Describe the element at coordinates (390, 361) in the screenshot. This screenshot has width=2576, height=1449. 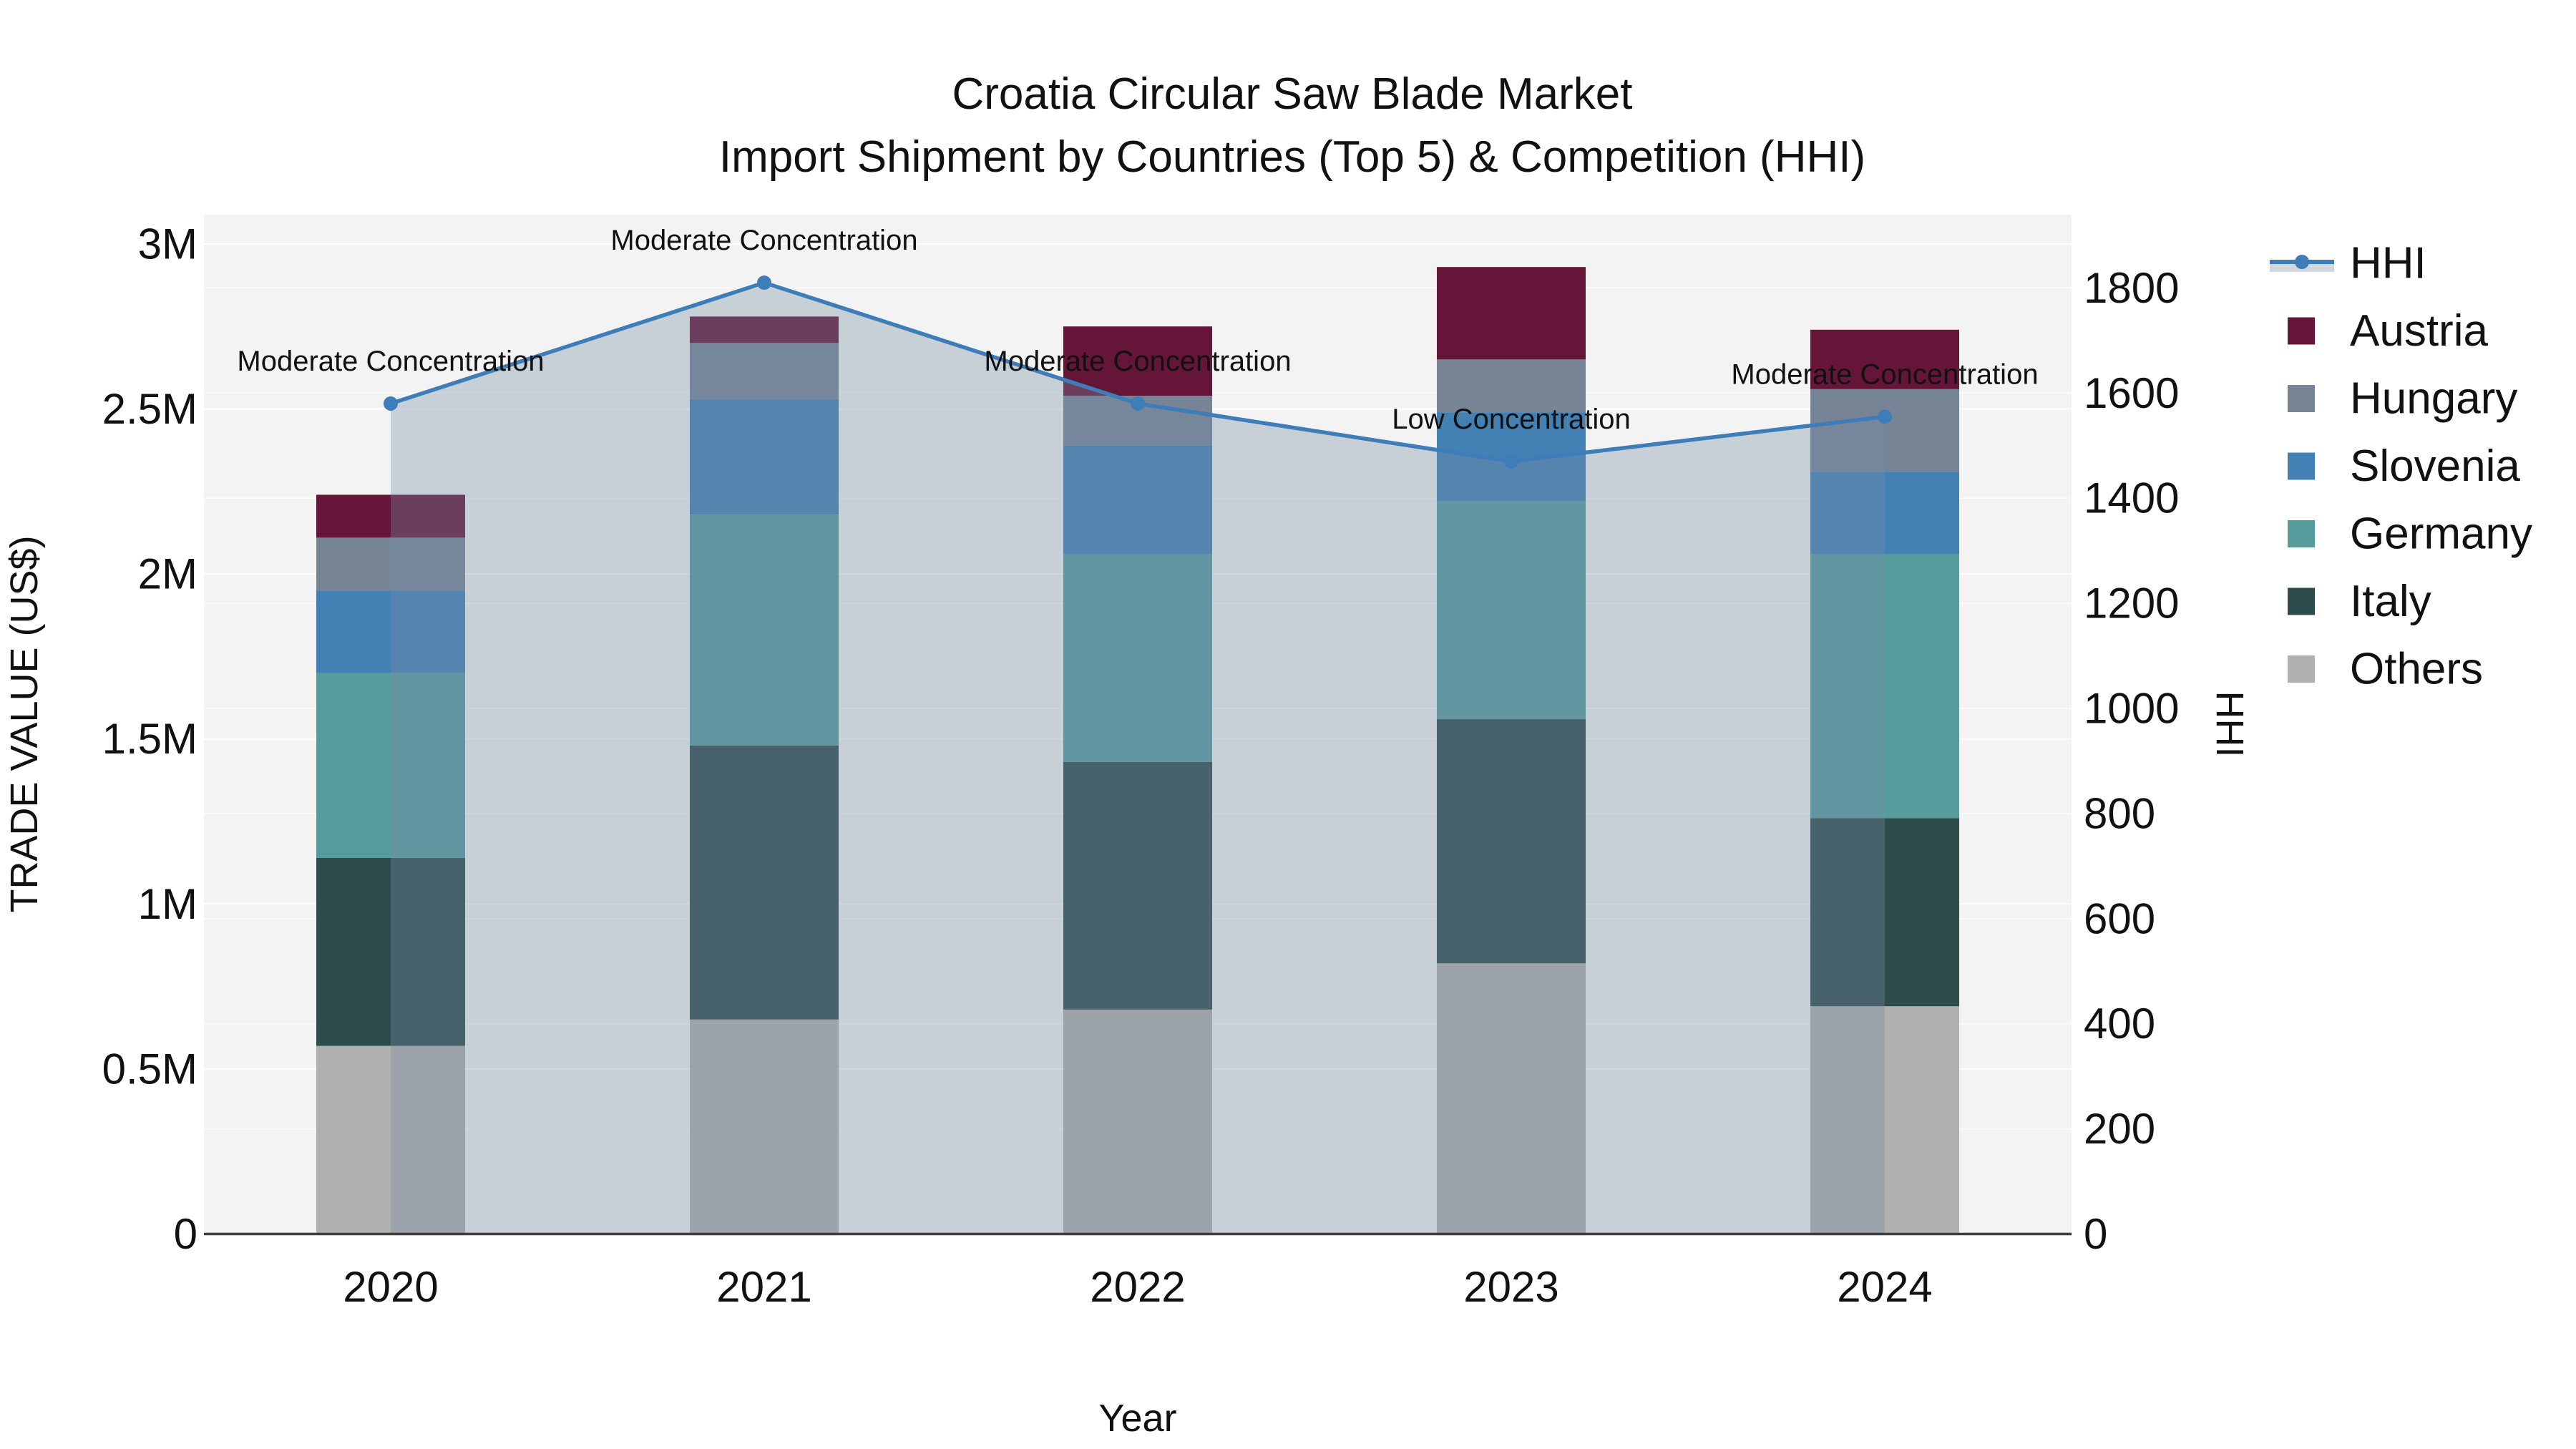
I see `hhi-annotation-2020: Moderate Concentration` at that location.